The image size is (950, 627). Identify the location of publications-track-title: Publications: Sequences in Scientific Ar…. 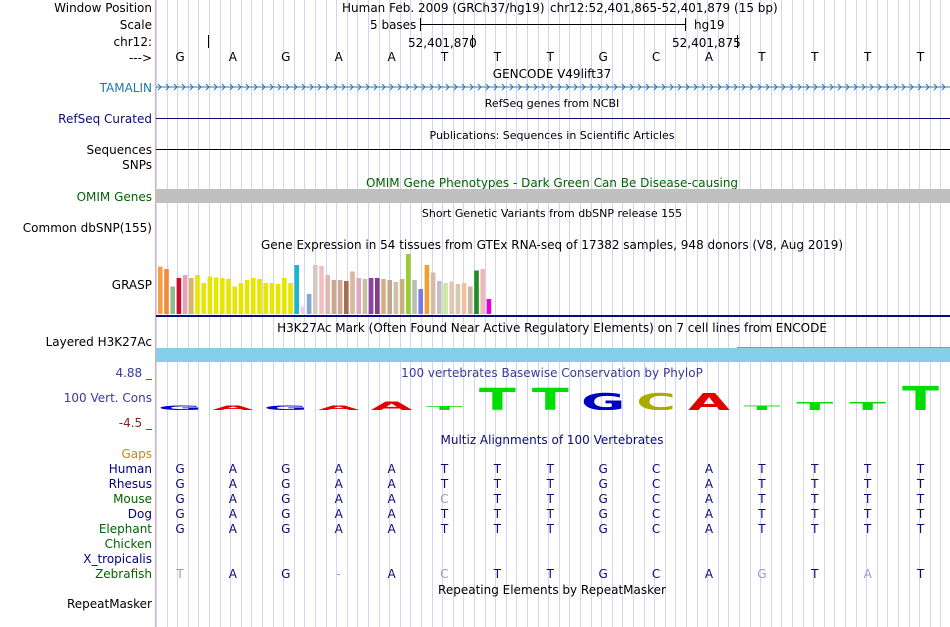
(552, 135).